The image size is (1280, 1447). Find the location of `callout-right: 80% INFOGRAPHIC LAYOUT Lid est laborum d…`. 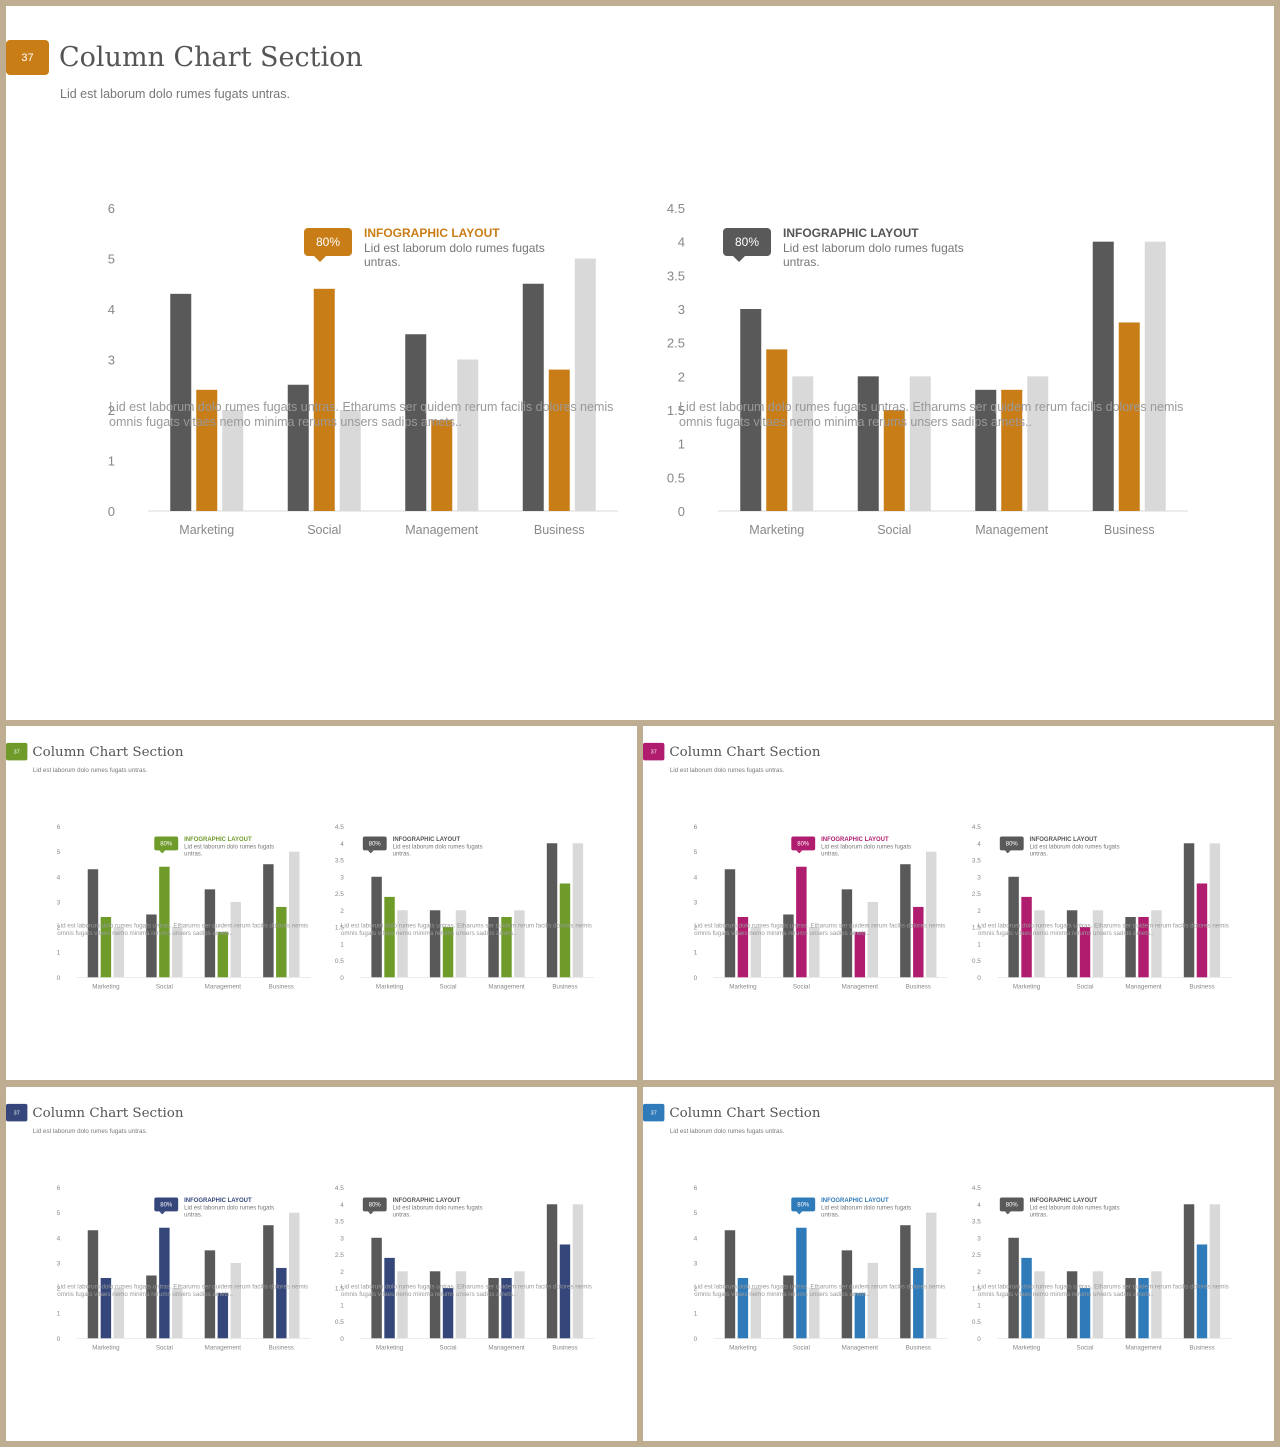

callout-right: 80% INFOGRAPHIC LAYOUT Lid est laborum d… is located at coordinates (1071, 1211).